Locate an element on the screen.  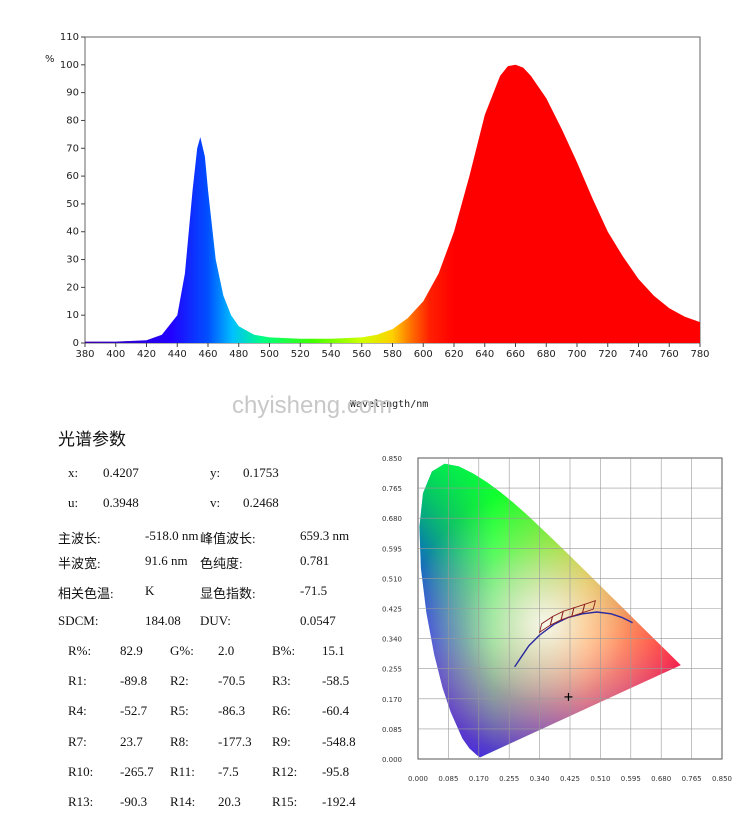
param-label: x: is located at coordinates (73, 472).